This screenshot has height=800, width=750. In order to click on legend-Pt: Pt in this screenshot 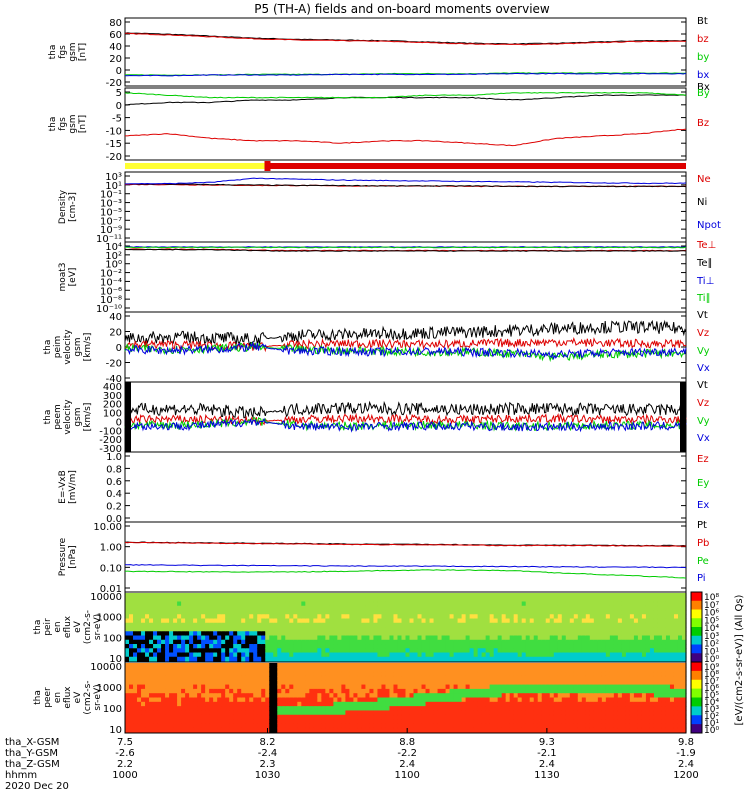, I will do `click(702, 525)`.